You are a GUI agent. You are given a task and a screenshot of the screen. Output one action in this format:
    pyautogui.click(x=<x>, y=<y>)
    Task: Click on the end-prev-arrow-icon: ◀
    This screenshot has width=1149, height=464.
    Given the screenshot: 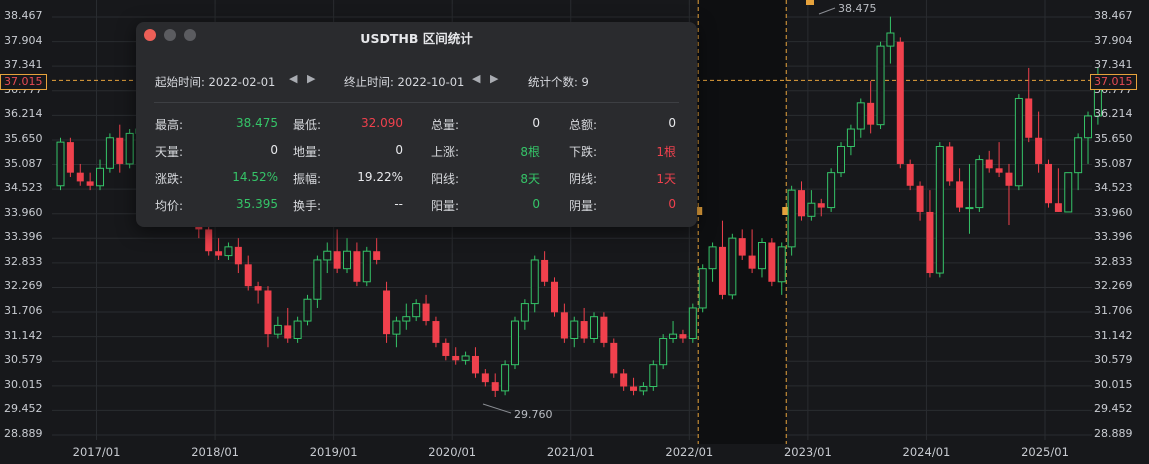 What is the action you would take?
    pyautogui.click(x=476, y=78)
    